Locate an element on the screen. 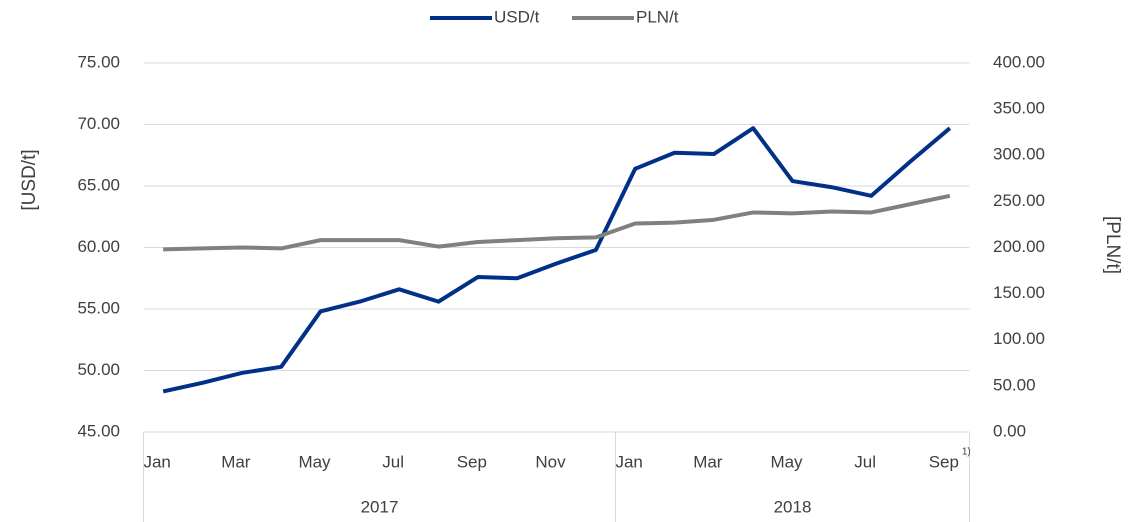  y2-tick-label: 0.00 is located at coordinates (1009, 430).